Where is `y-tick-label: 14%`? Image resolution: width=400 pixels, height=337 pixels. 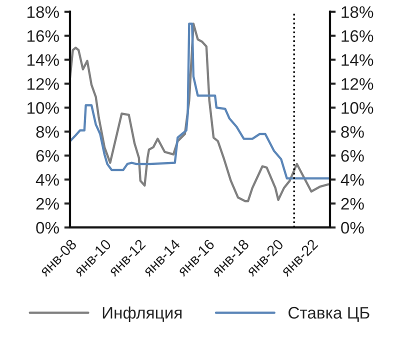
y-tick-label: 14% is located at coordinates (43, 60).